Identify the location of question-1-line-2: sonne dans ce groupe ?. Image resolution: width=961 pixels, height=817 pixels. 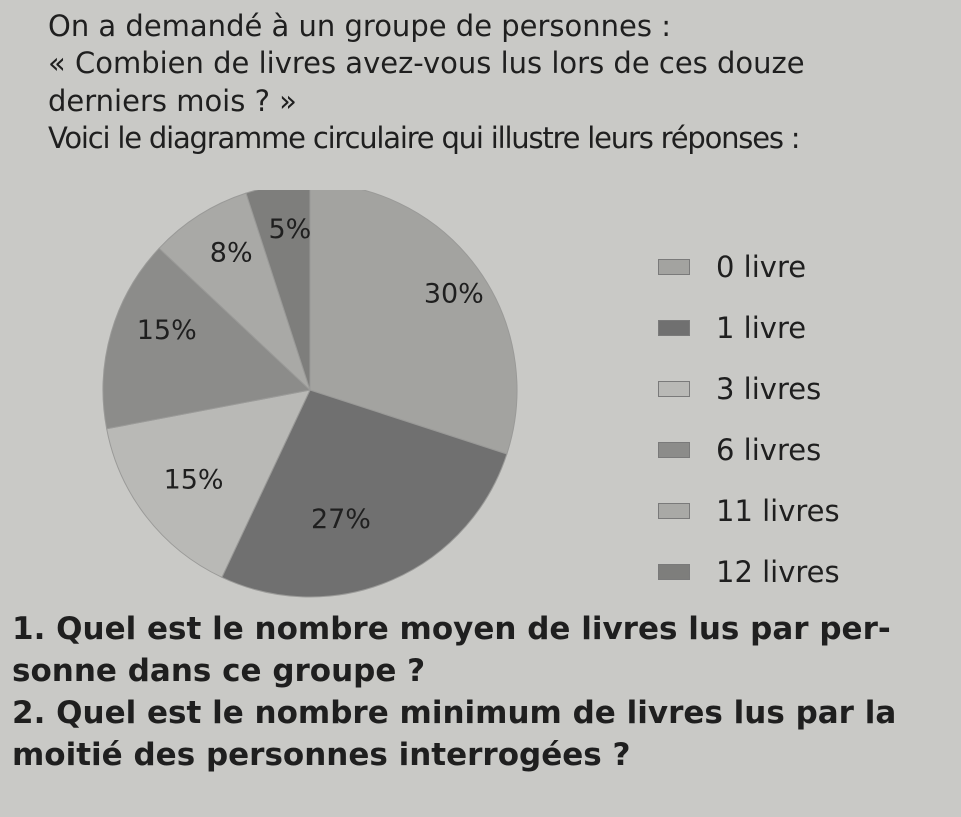
(219, 671).